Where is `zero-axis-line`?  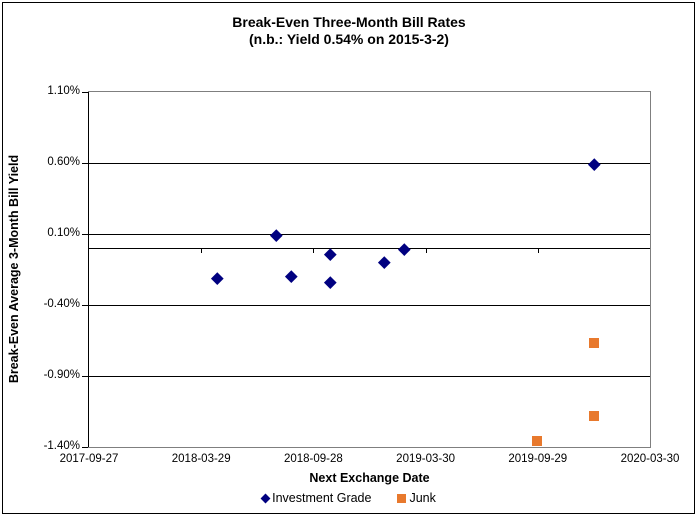
zero-axis-line is located at coordinates (369, 249).